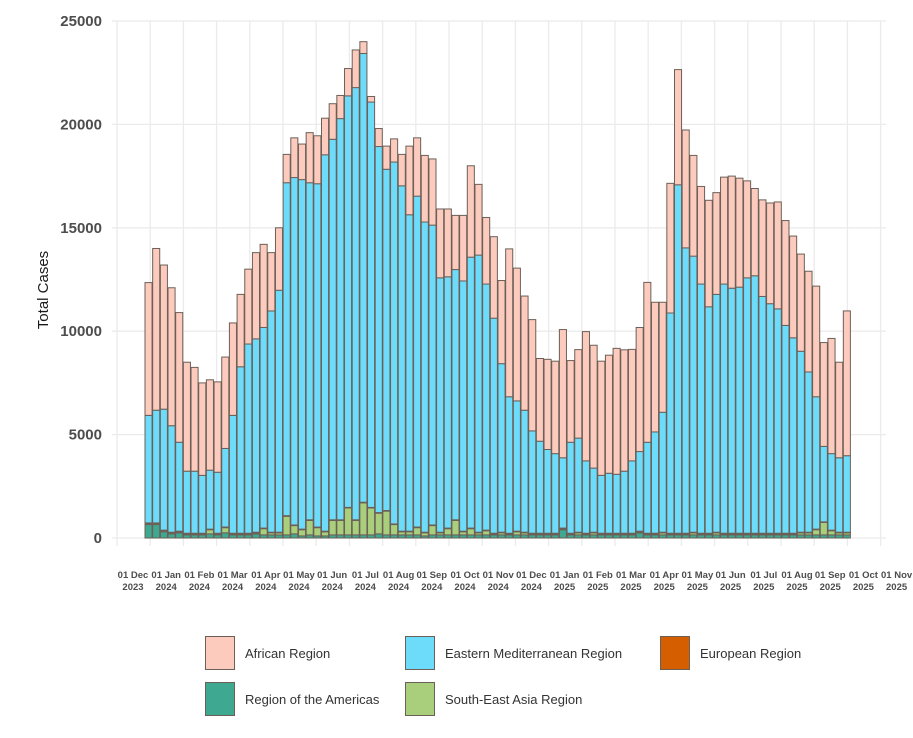 The width and height of the screenshot is (913, 738). Describe the element at coordinates (431, 575) in the screenshot. I see `x-tick-label: 01 Sep` at that location.